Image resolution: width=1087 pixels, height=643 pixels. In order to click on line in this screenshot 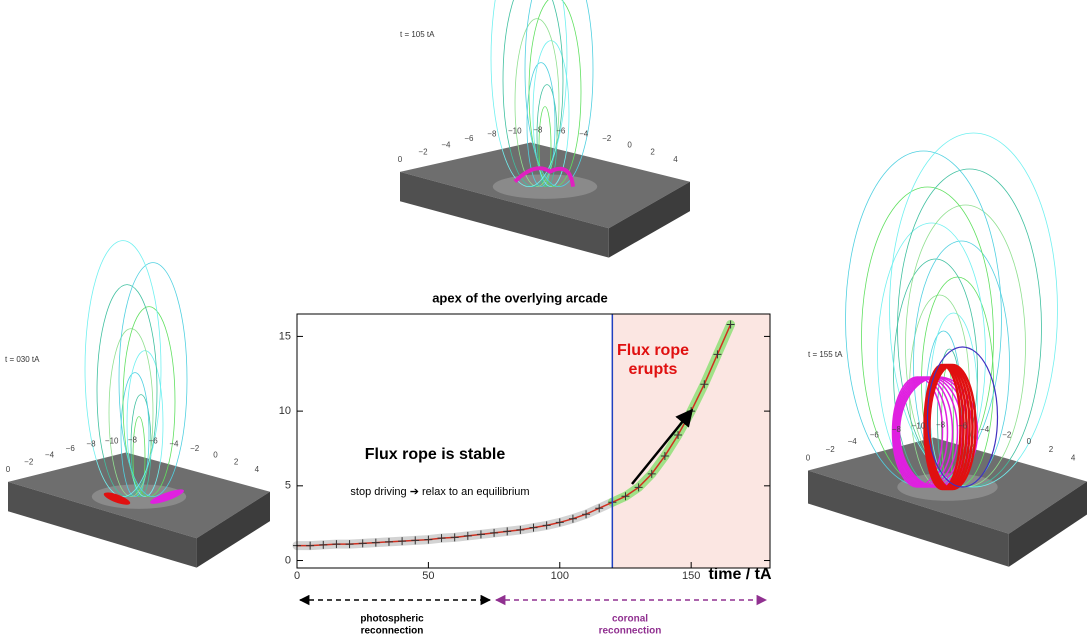, I will do `click(514, 435)`.